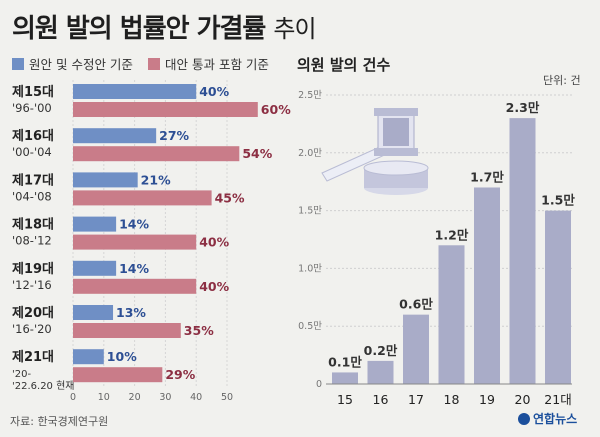  I want to click on row-period: '16-'20, so click(32, 329).